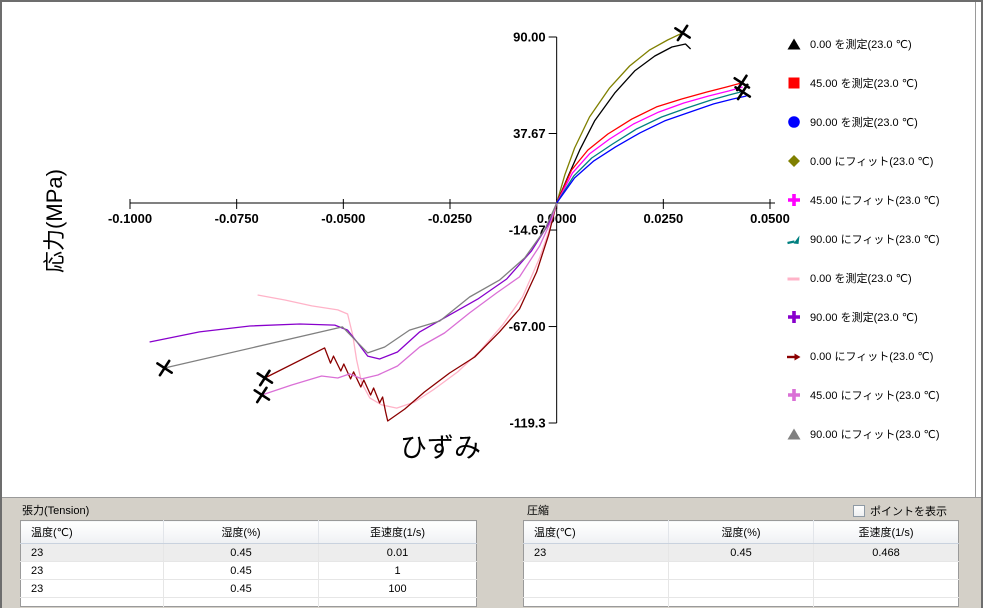  I want to click on x-axis-title: ひずみ, so click(440, 448).